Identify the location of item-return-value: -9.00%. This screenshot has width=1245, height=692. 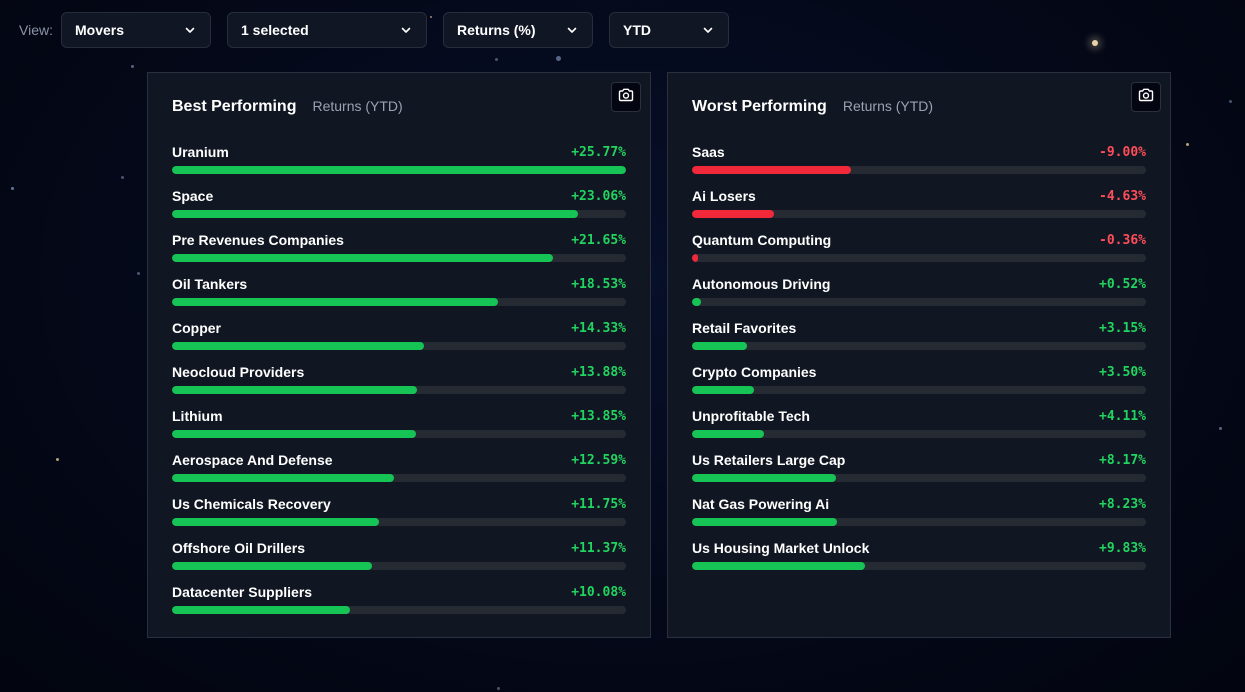
(1122, 152).